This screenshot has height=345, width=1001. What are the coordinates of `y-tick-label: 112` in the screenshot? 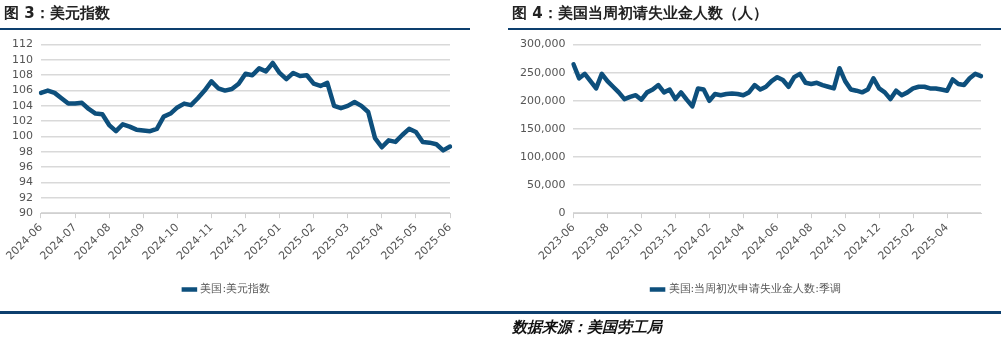 It's located at (22, 44).